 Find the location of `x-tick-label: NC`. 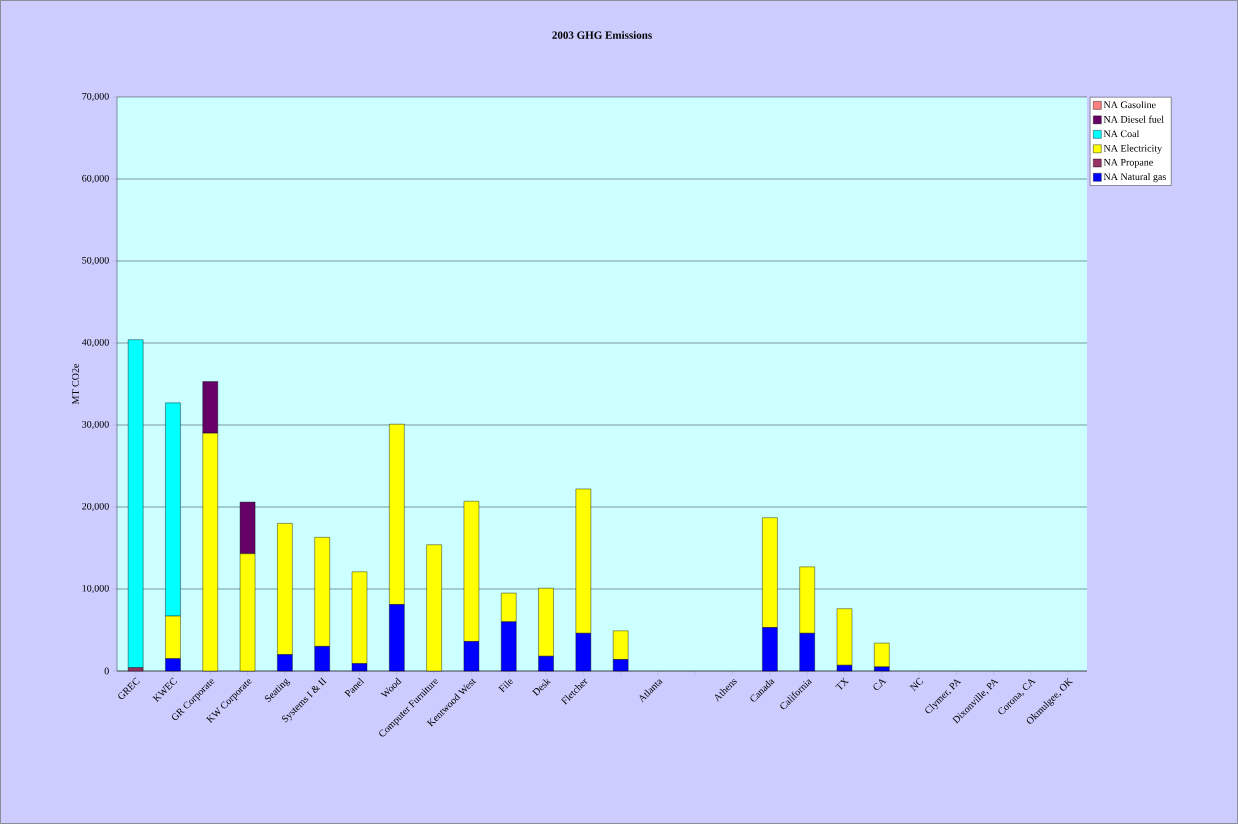

x-tick-label: NC is located at coordinates (916, 684).